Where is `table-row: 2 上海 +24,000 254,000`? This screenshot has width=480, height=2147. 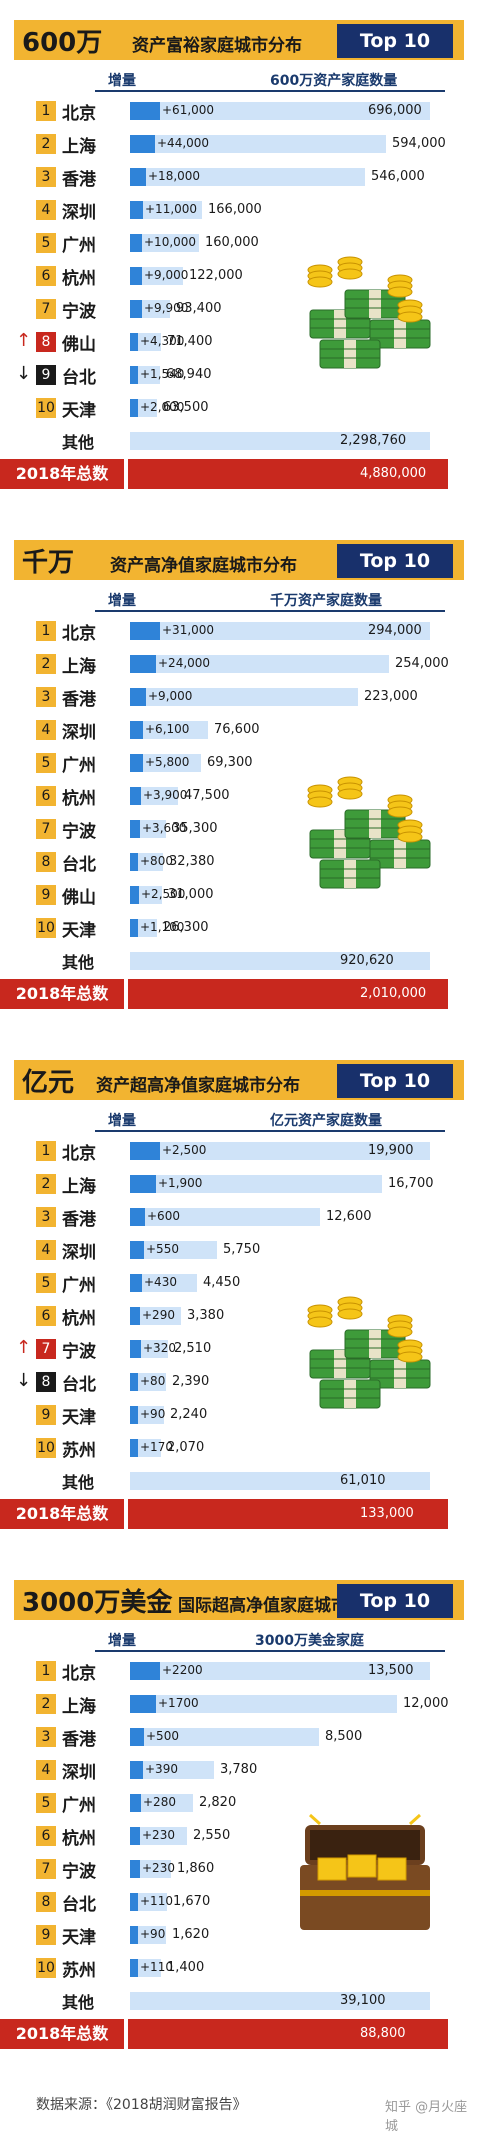 table-row: 2 上海 +24,000 254,000 is located at coordinates (240, 664).